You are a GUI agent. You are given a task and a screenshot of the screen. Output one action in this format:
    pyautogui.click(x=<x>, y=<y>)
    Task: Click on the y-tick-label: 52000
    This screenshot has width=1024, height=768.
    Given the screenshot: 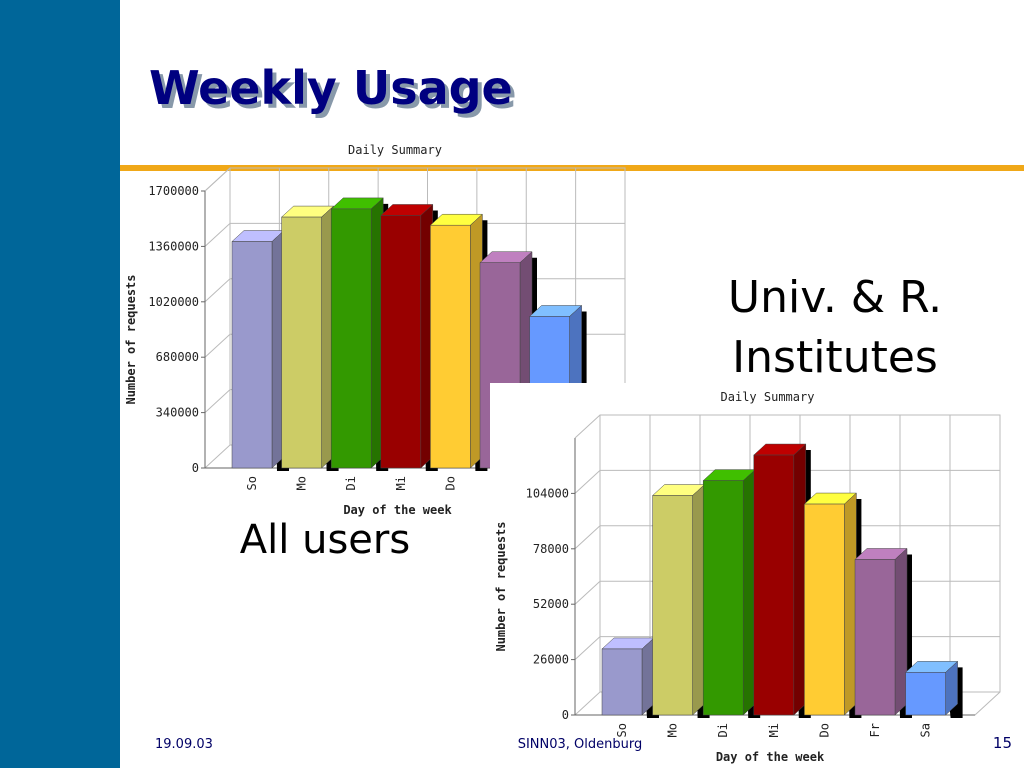 What is the action you would take?
    pyautogui.click(x=551, y=604)
    